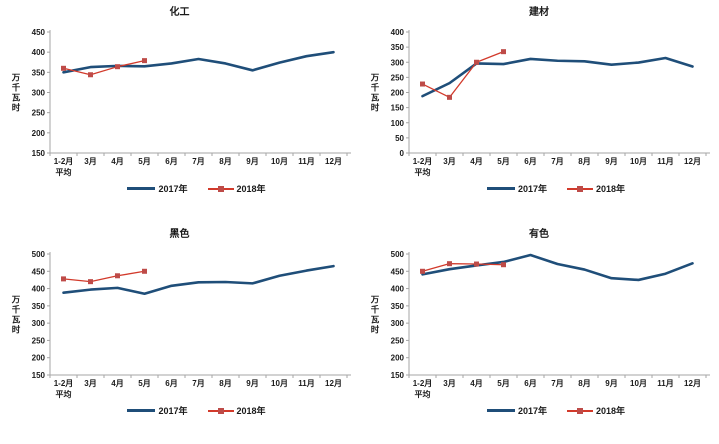 Image resolution: width=719 pixels, height=444 pixels. I want to click on legend-item-2018: 2018年, so click(236, 188).